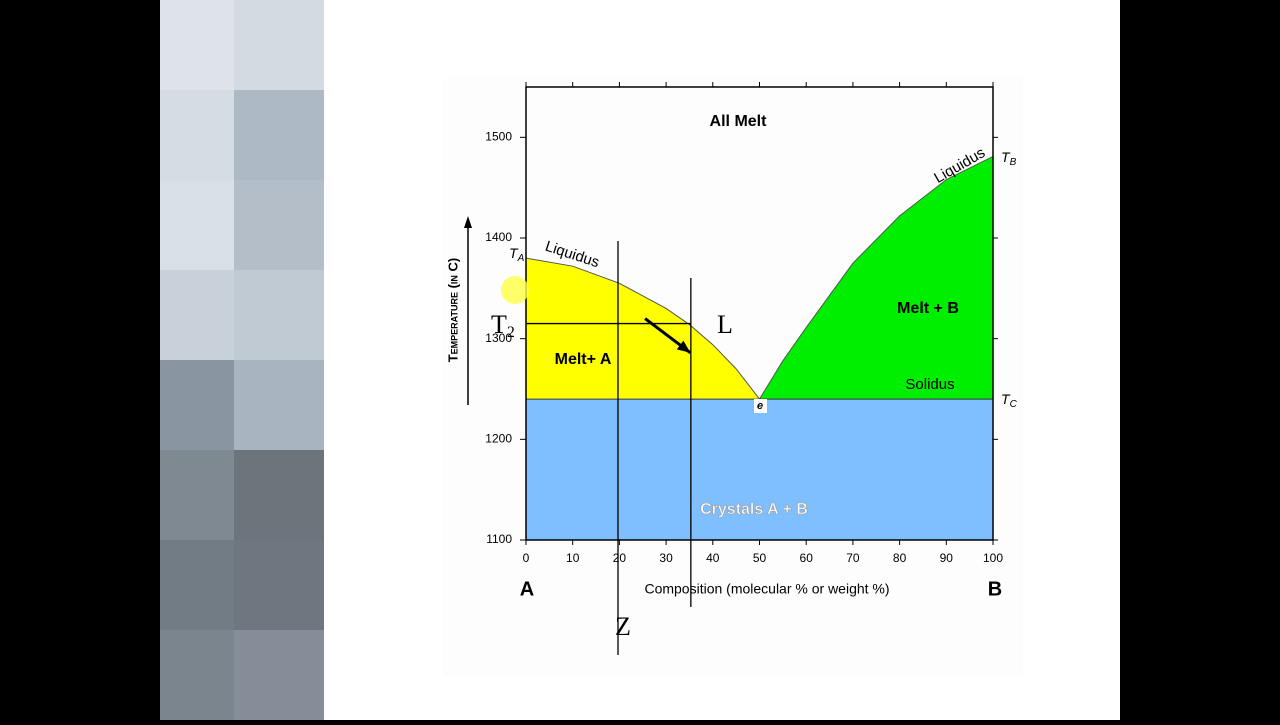 This screenshot has width=1280, height=725. Describe the element at coordinates (725, 324) in the screenshot. I see `annotation-label: L` at that location.